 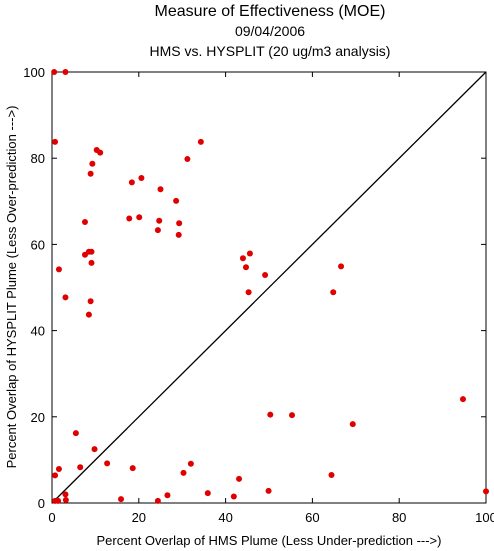 I want to click on x-tick-label: 100, so click(x=484, y=517).